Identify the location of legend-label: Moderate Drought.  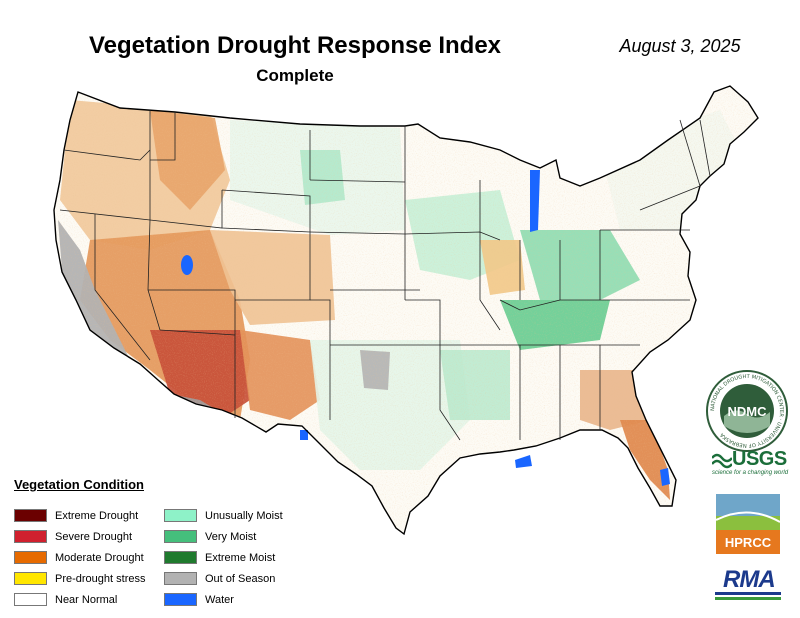
(99, 557).